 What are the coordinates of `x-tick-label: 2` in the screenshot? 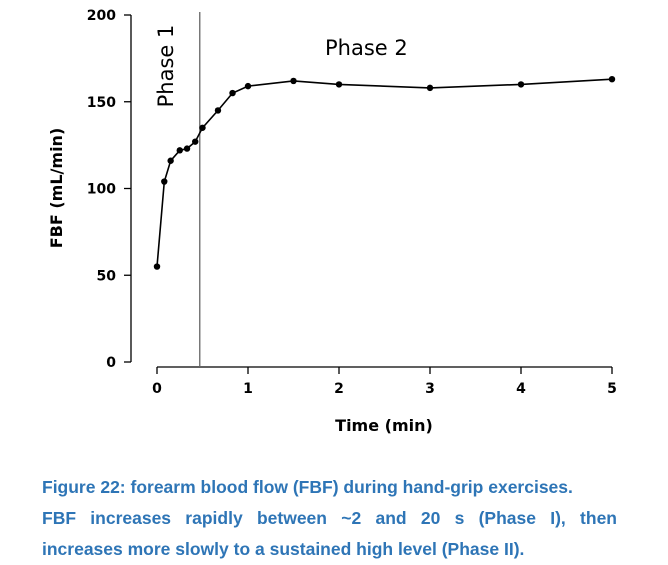 It's located at (339, 389).